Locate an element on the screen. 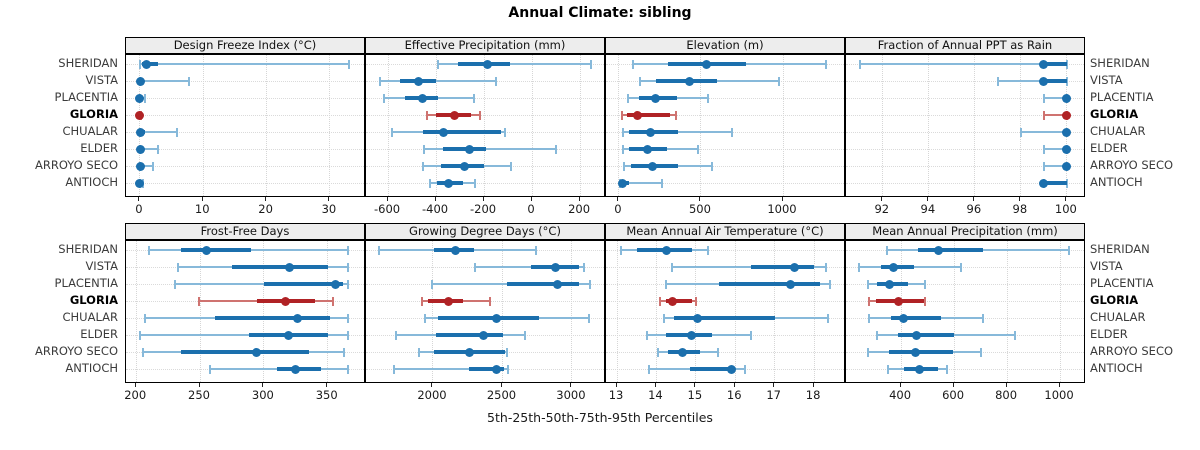 Image resolution: width=1200 pixels, height=450 pixels. site-label-right: PLACENTIA is located at coordinates (1122, 283).